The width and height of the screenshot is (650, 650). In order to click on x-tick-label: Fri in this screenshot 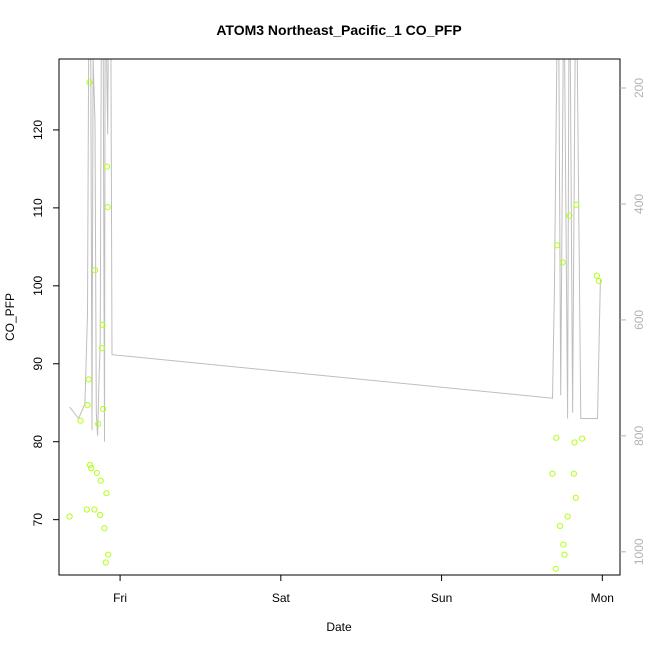, I will do `click(120, 598)`.